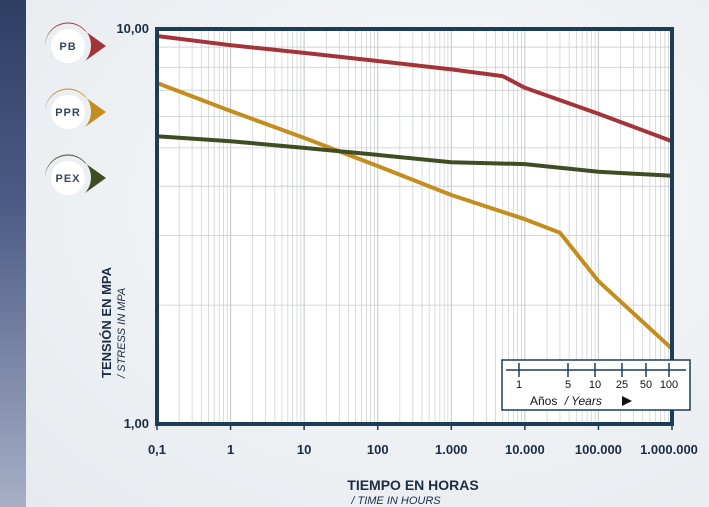 The width and height of the screenshot is (709, 507). I want to click on x-tick-label: 10.000, so click(525, 449).